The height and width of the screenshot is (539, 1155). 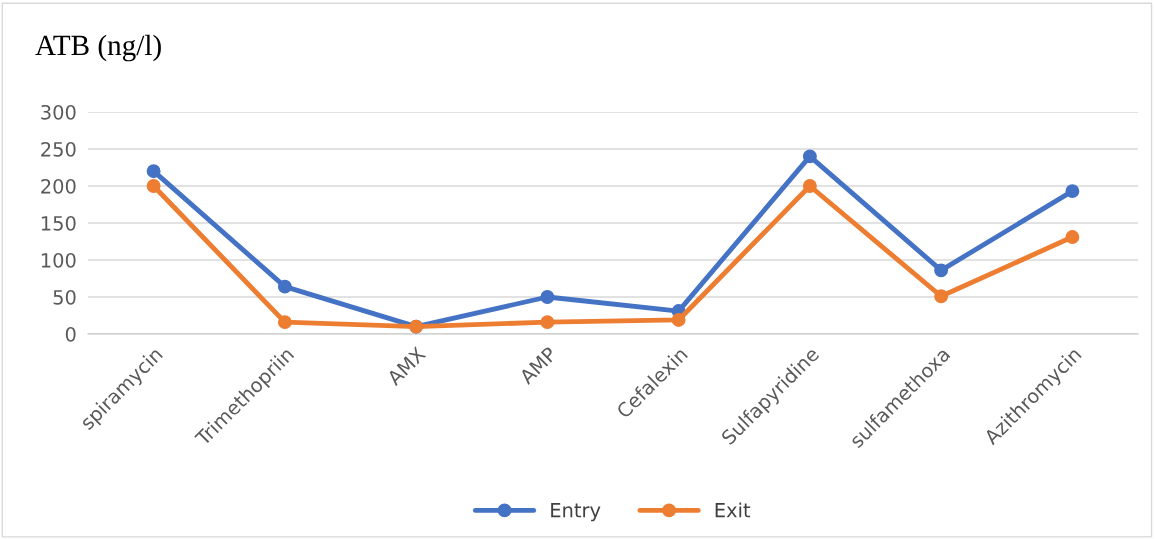 I want to click on y-tick-label: 100, so click(x=58, y=260).